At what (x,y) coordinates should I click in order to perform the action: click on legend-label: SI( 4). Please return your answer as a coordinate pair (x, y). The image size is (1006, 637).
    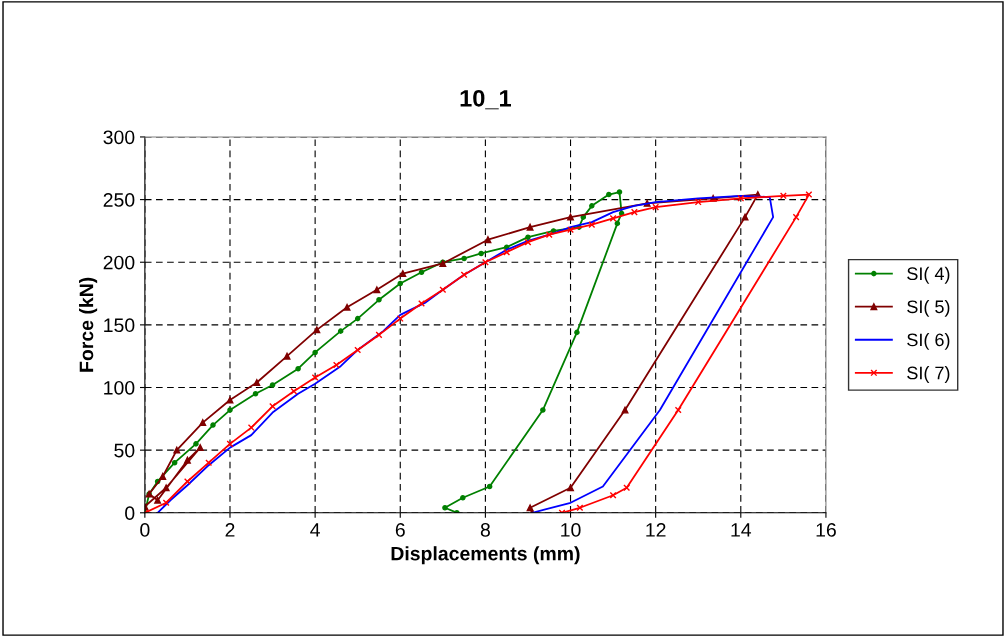
    Looking at the image, I should click on (928, 275).